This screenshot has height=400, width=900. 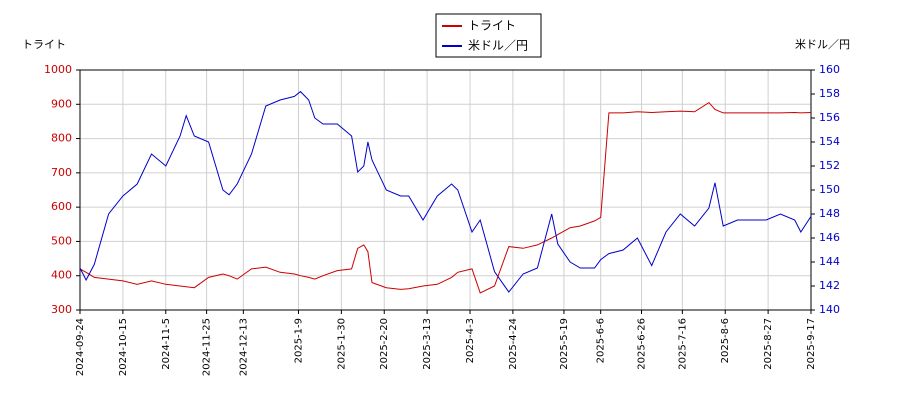 I want to click on x-tick-label: 2025-8-27, so click(x=768, y=344).